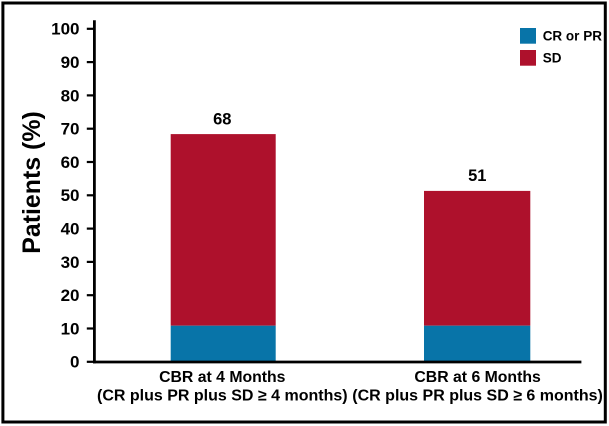  Describe the element at coordinates (70, 129) in the screenshot. I see `svg-text: 70` at that location.